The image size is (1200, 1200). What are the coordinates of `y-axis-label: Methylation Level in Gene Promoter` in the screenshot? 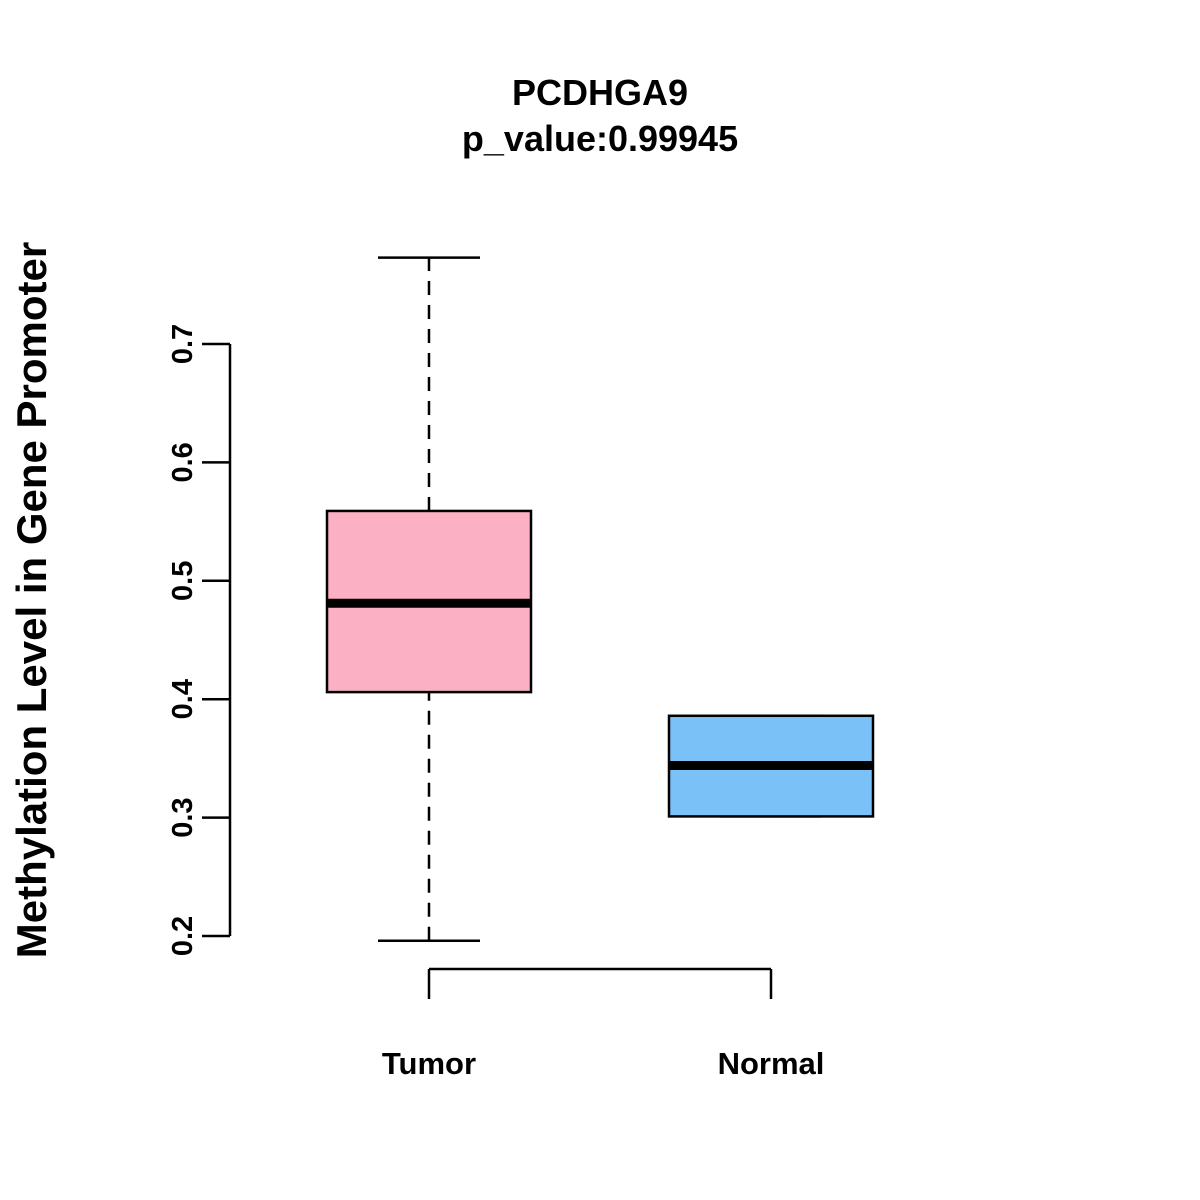 It's located at (31, 600).